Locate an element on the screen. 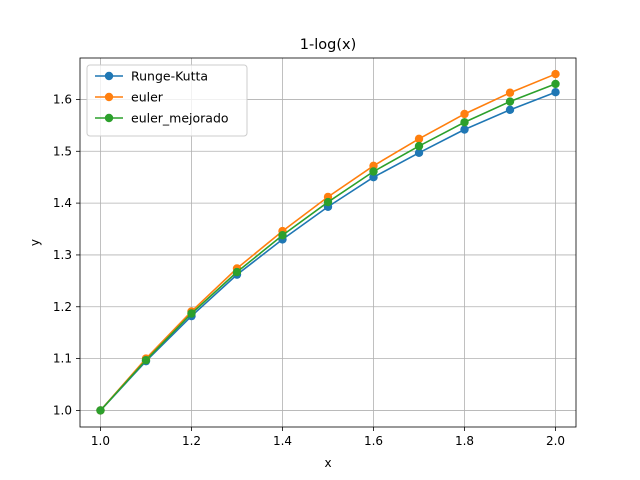  y-tick-label: 1.1 is located at coordinates (62, 359).